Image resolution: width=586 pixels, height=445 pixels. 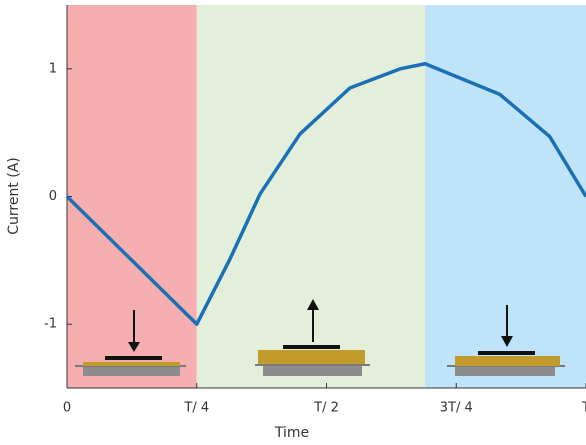 What do you see at coordinates (53, 68) in the screenshot?
I see `y-tick-label: 1` at bounding box center [53, 68].